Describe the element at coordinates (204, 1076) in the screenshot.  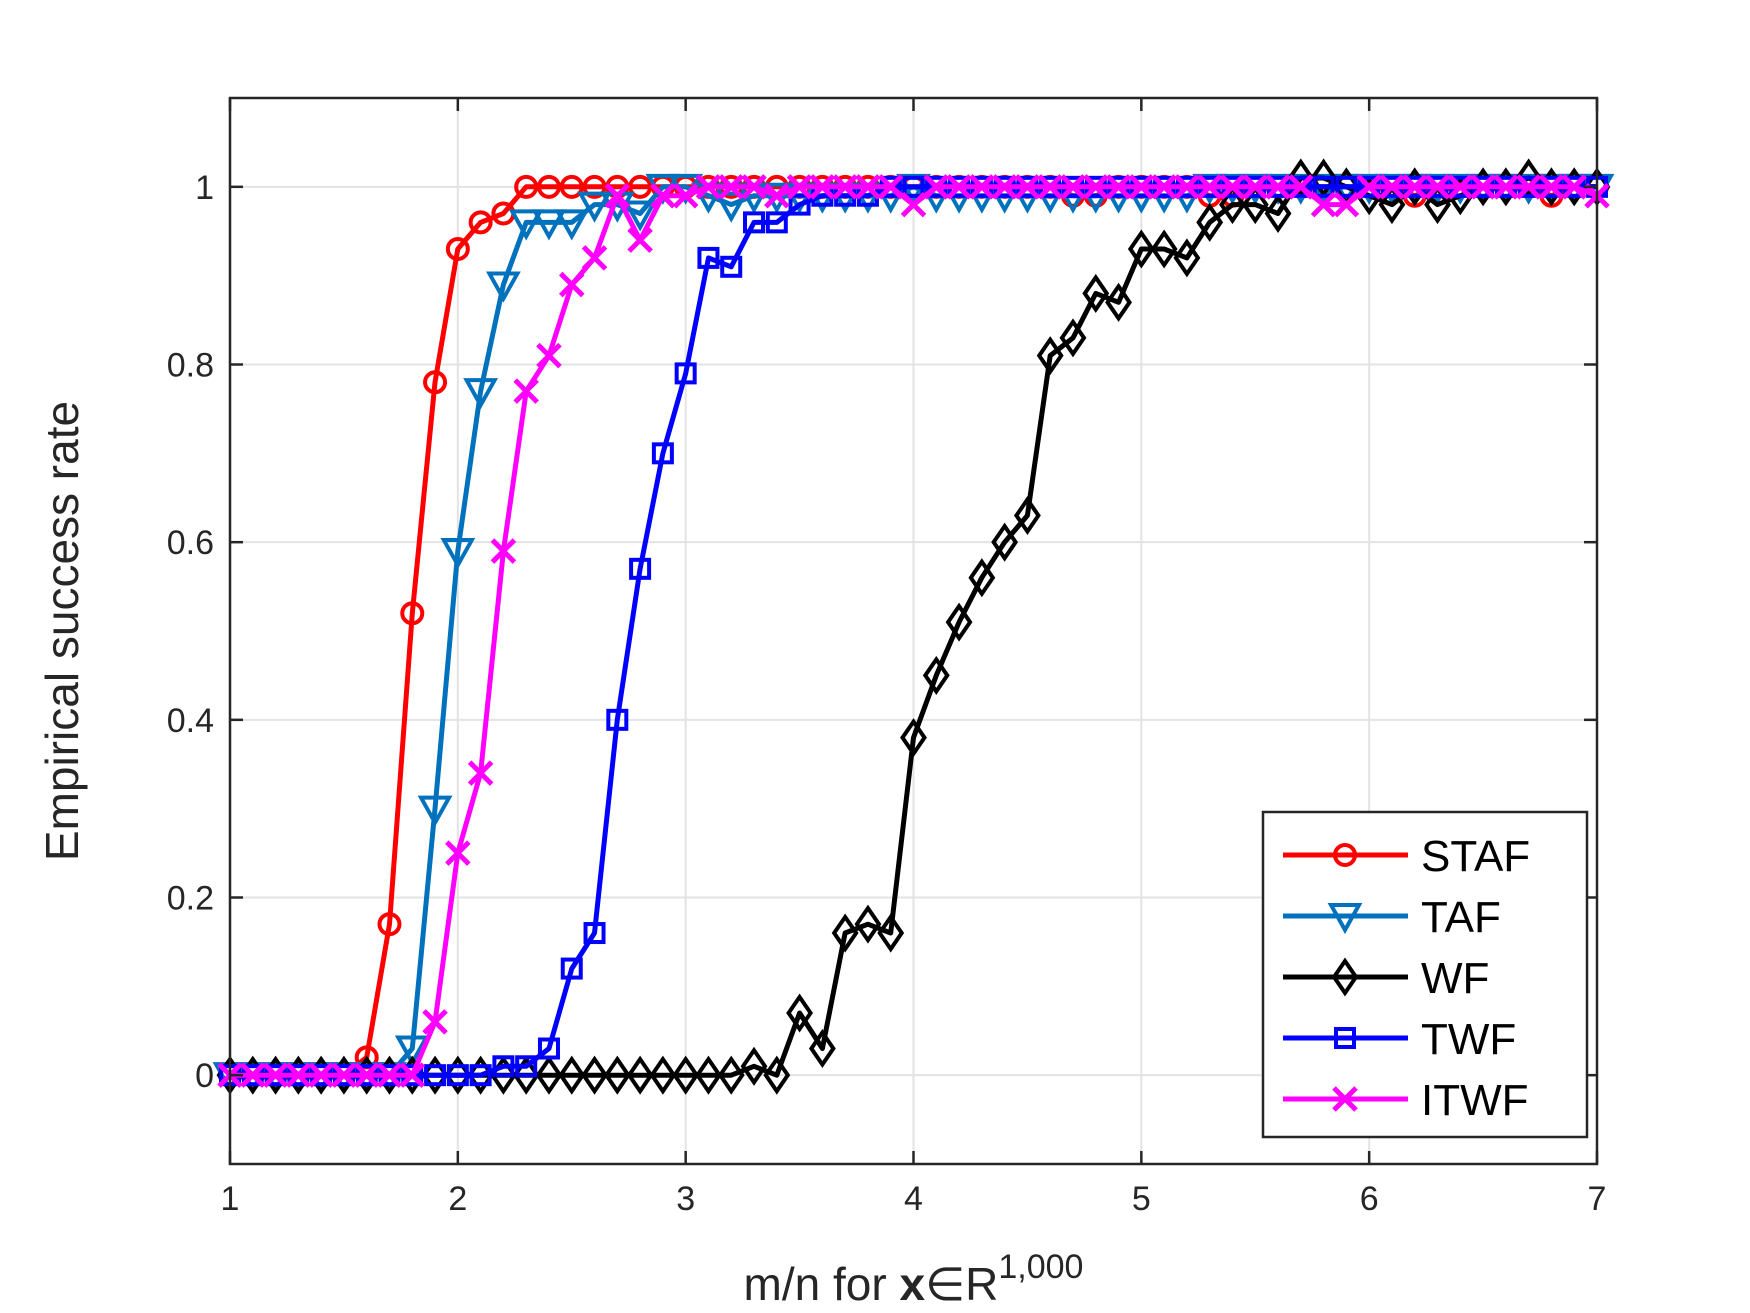
I see `y-tick-label: 0` at that location.